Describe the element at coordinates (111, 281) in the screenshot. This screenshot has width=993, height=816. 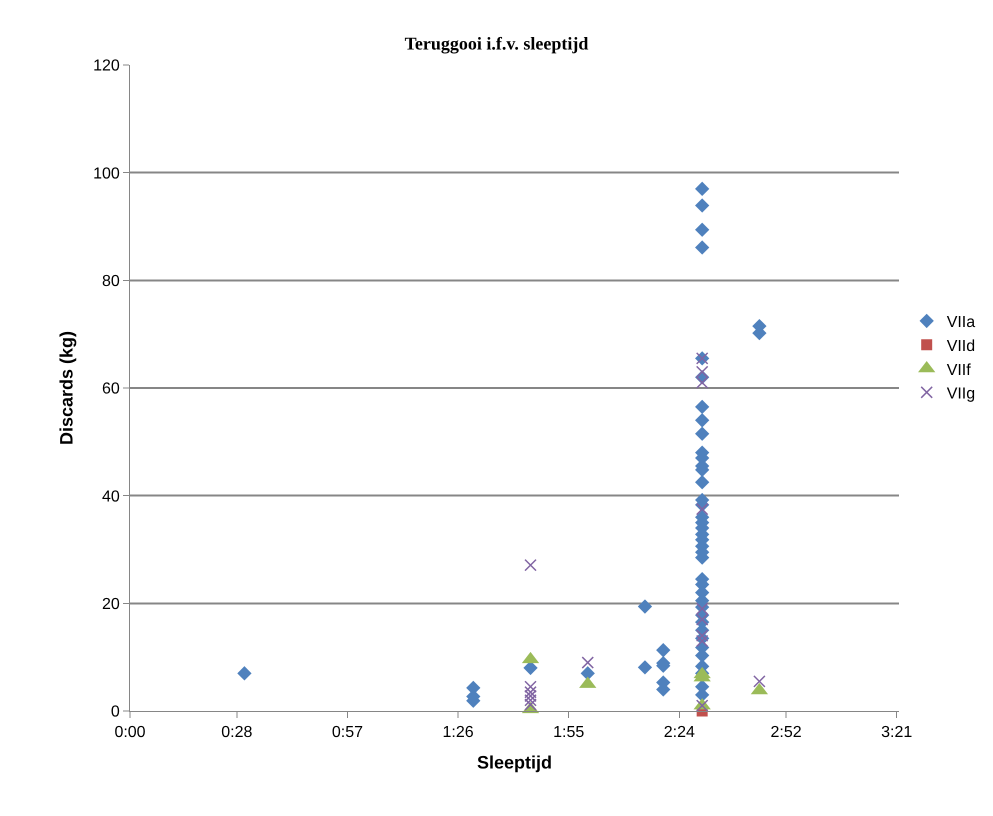
I see `y-tick-label: 80` at that location.